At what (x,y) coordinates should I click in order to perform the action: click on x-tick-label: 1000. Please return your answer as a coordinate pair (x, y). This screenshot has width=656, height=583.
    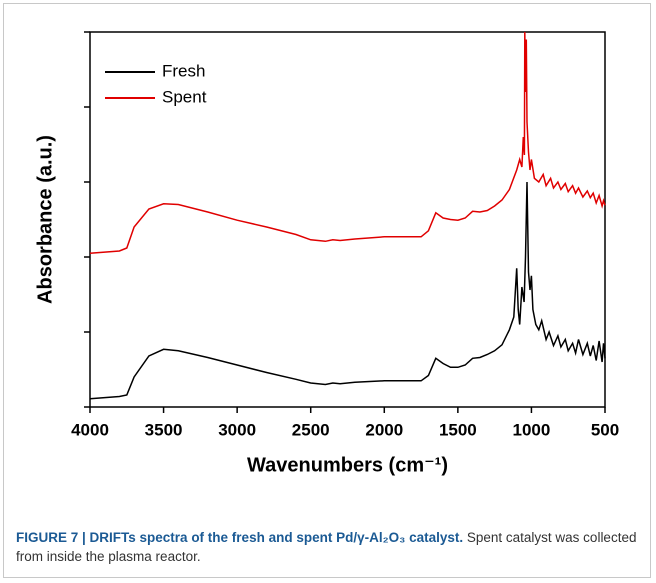
    Looking at the image, I should click on (532, 429).